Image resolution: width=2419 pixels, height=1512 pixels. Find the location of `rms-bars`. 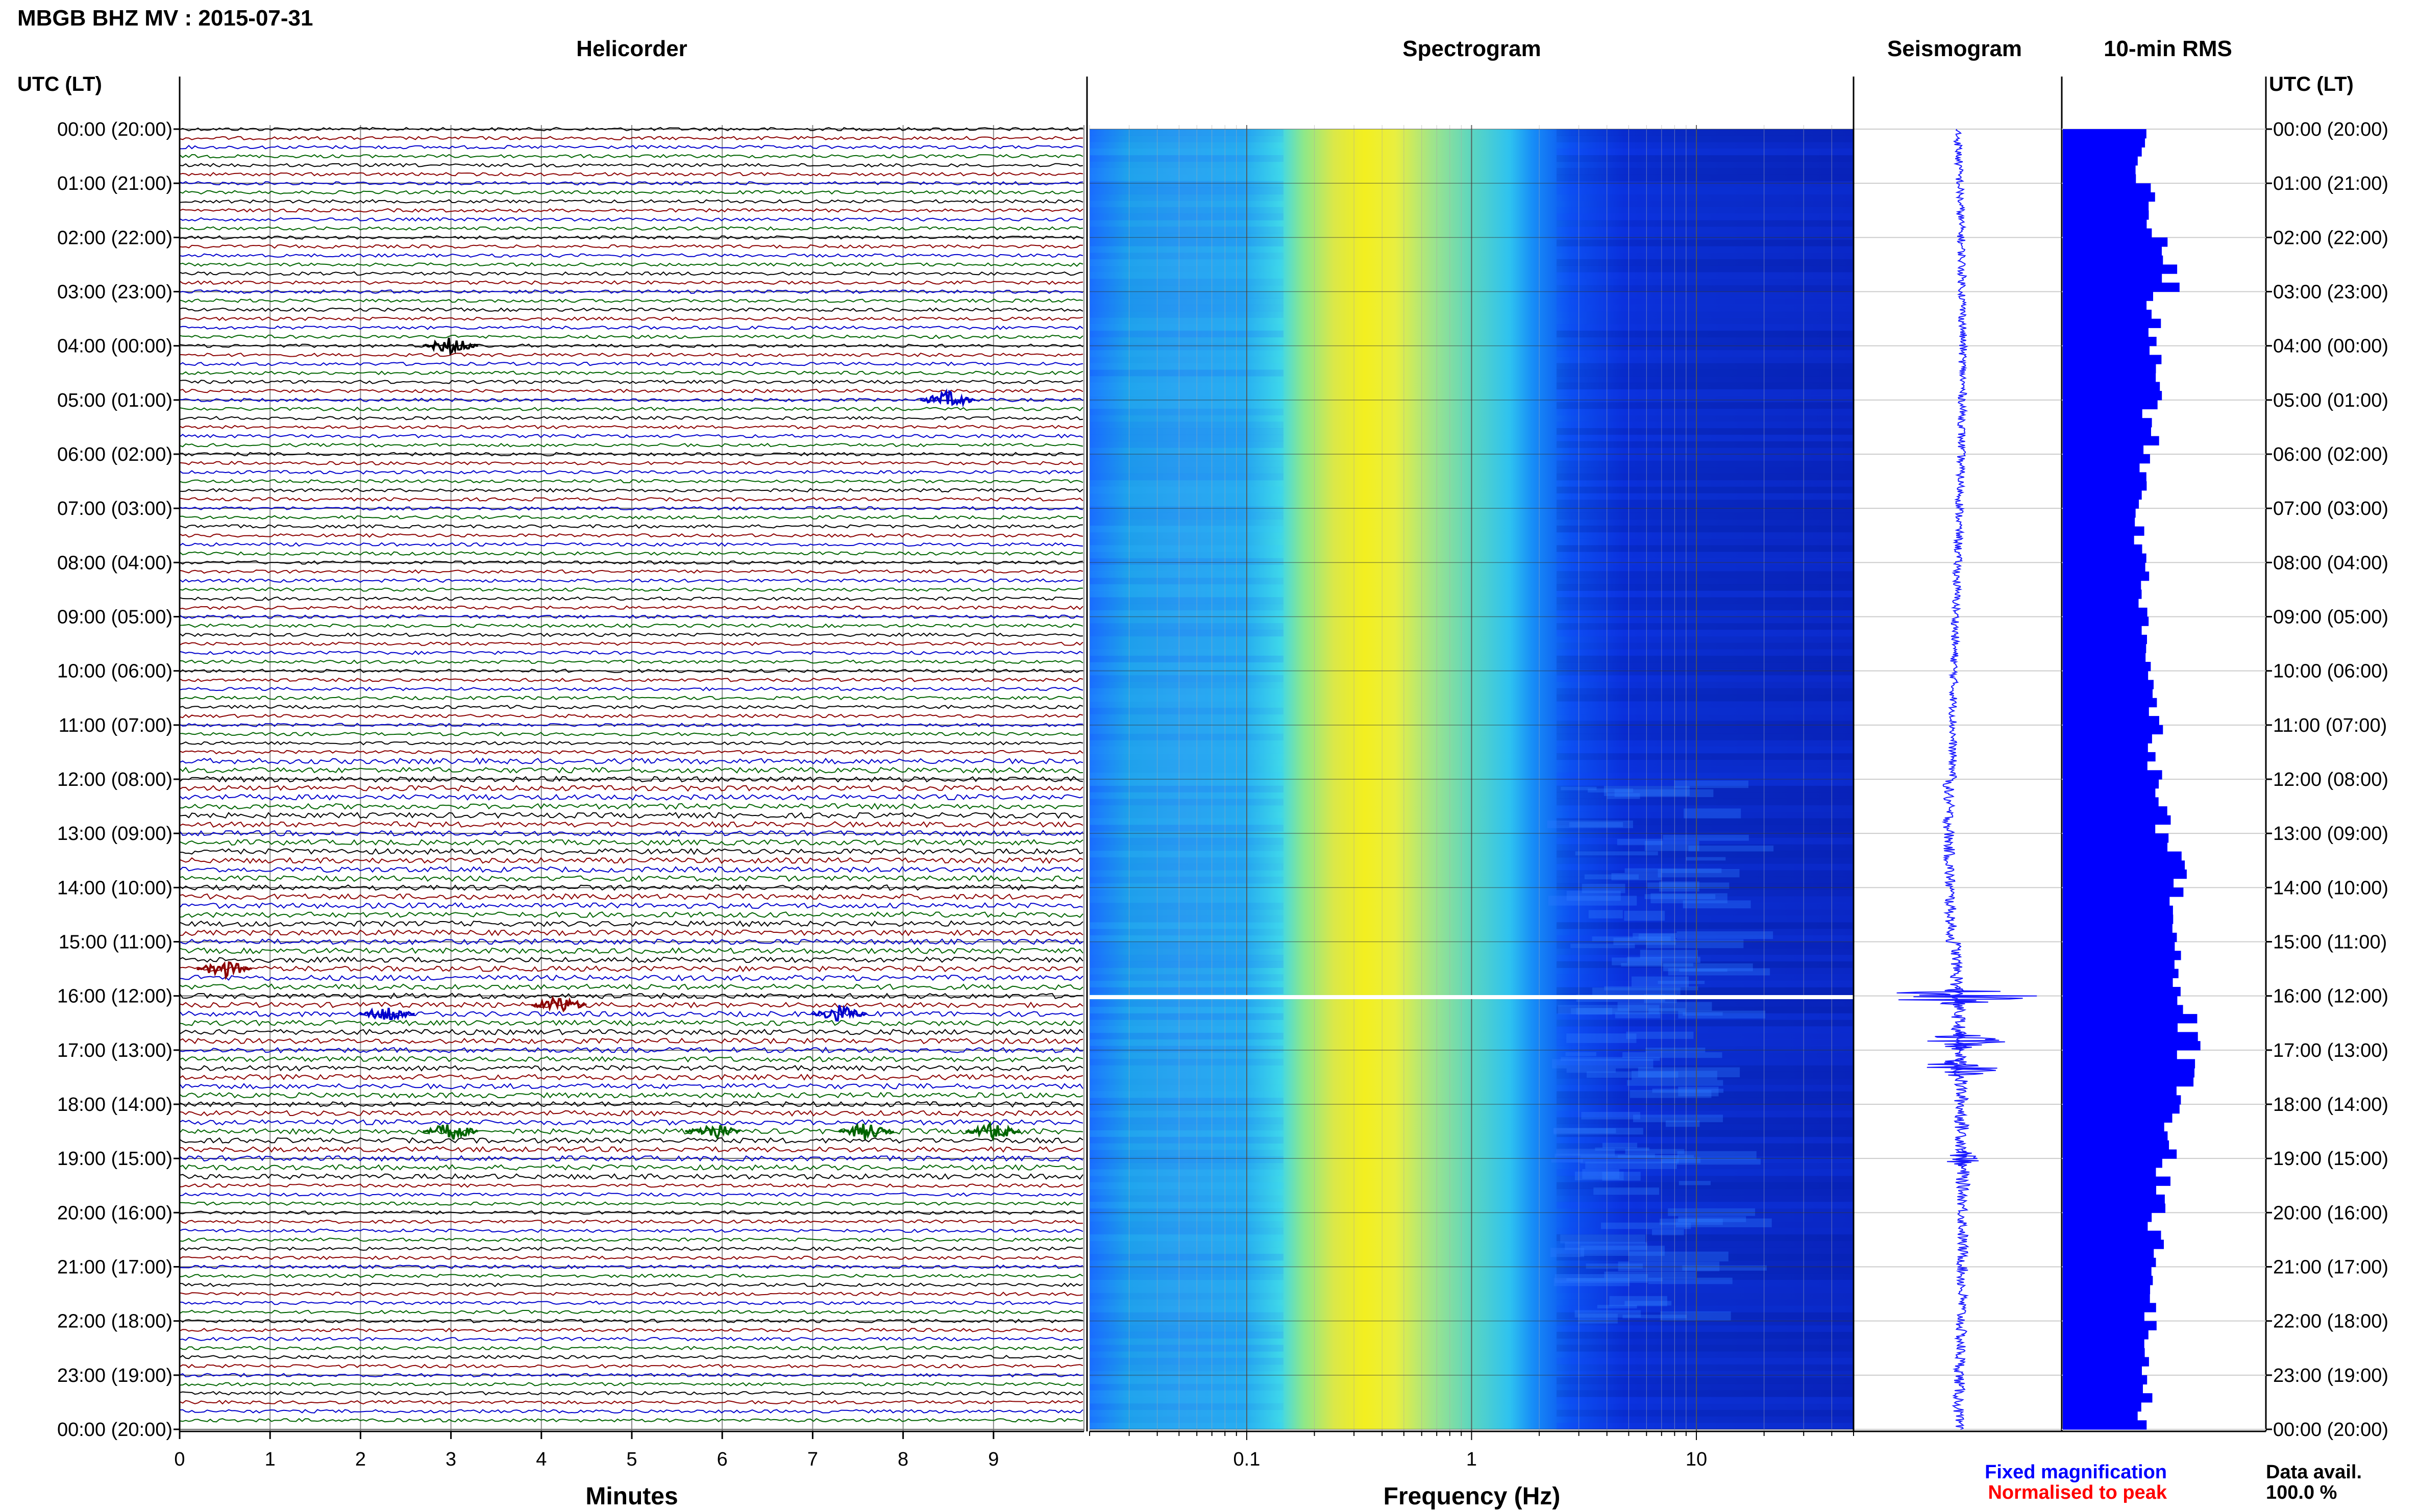

rms-bars is located at coordinates (2132, 779).